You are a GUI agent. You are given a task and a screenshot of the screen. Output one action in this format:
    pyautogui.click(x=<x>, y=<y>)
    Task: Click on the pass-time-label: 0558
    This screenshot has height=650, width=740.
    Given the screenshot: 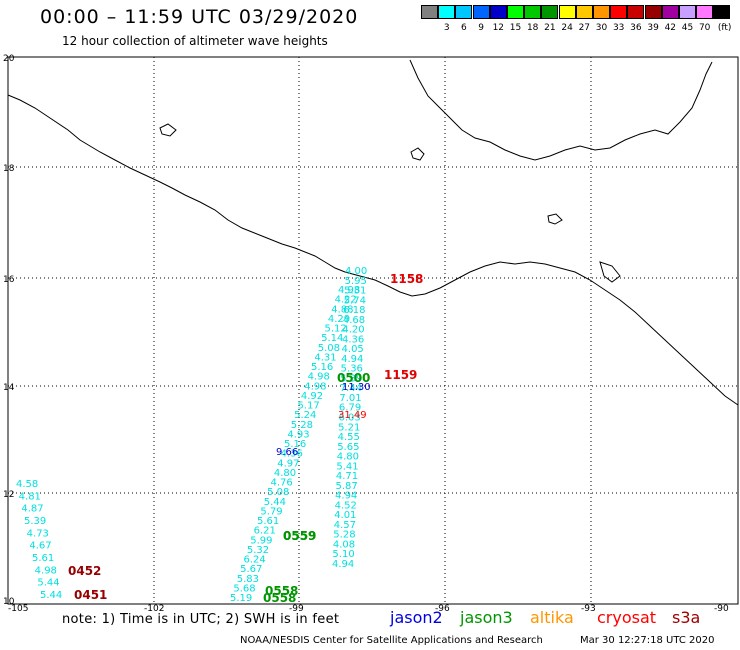 What is the action you would take?
    pyautogui.click(x=279, y=598)
    